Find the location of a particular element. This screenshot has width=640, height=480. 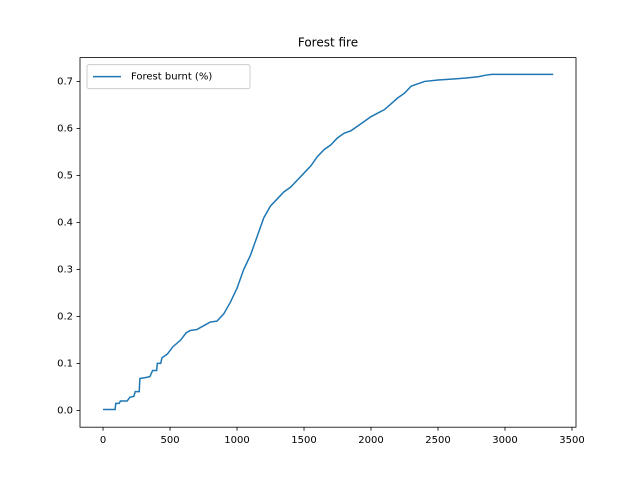

y-tick-label: 0.0 is located at coordinates (65, 410).